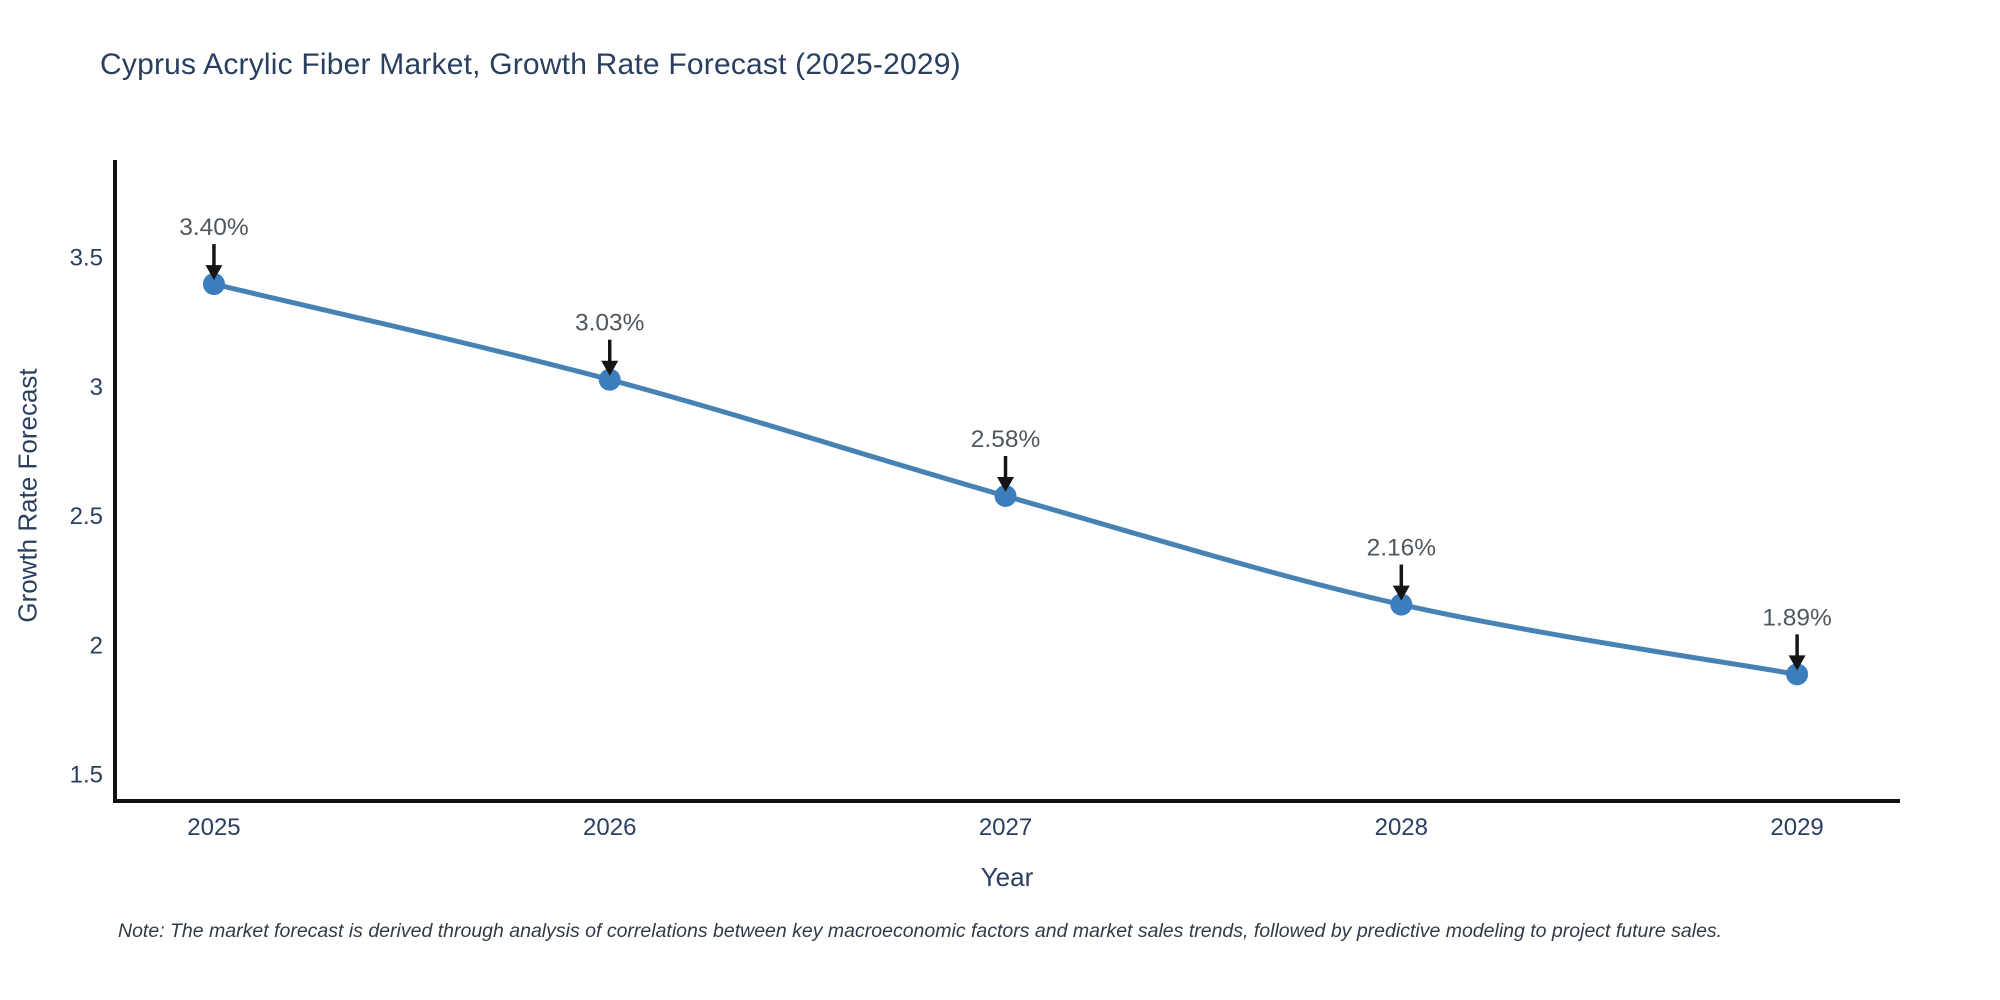 Image resolution: width=2000 pixels, height=1000 pixels. What do you see at coordinates (1007, 877) in the screenshot?
I see `x-axis-title: Year` at bounding box center [1007, 877].